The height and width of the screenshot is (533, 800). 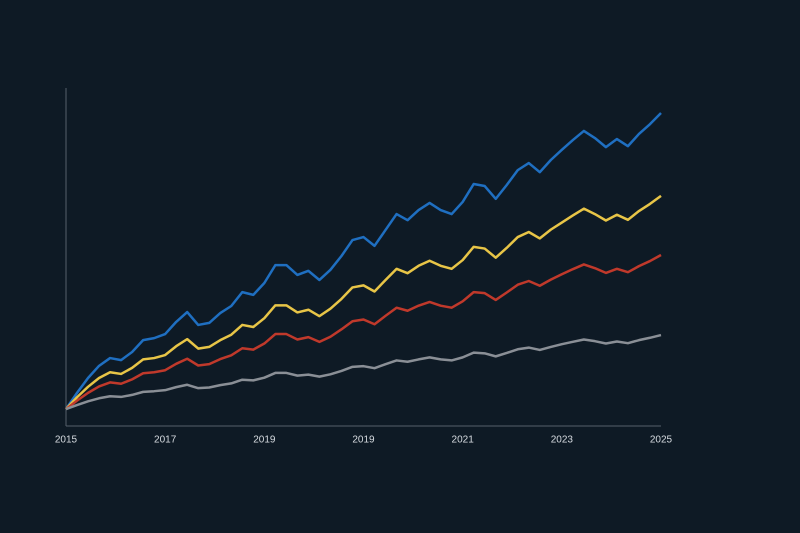 What do you see at coordinates (363, 372) in the screenshot?
I see `series-line` at bounding box center [363, 372].